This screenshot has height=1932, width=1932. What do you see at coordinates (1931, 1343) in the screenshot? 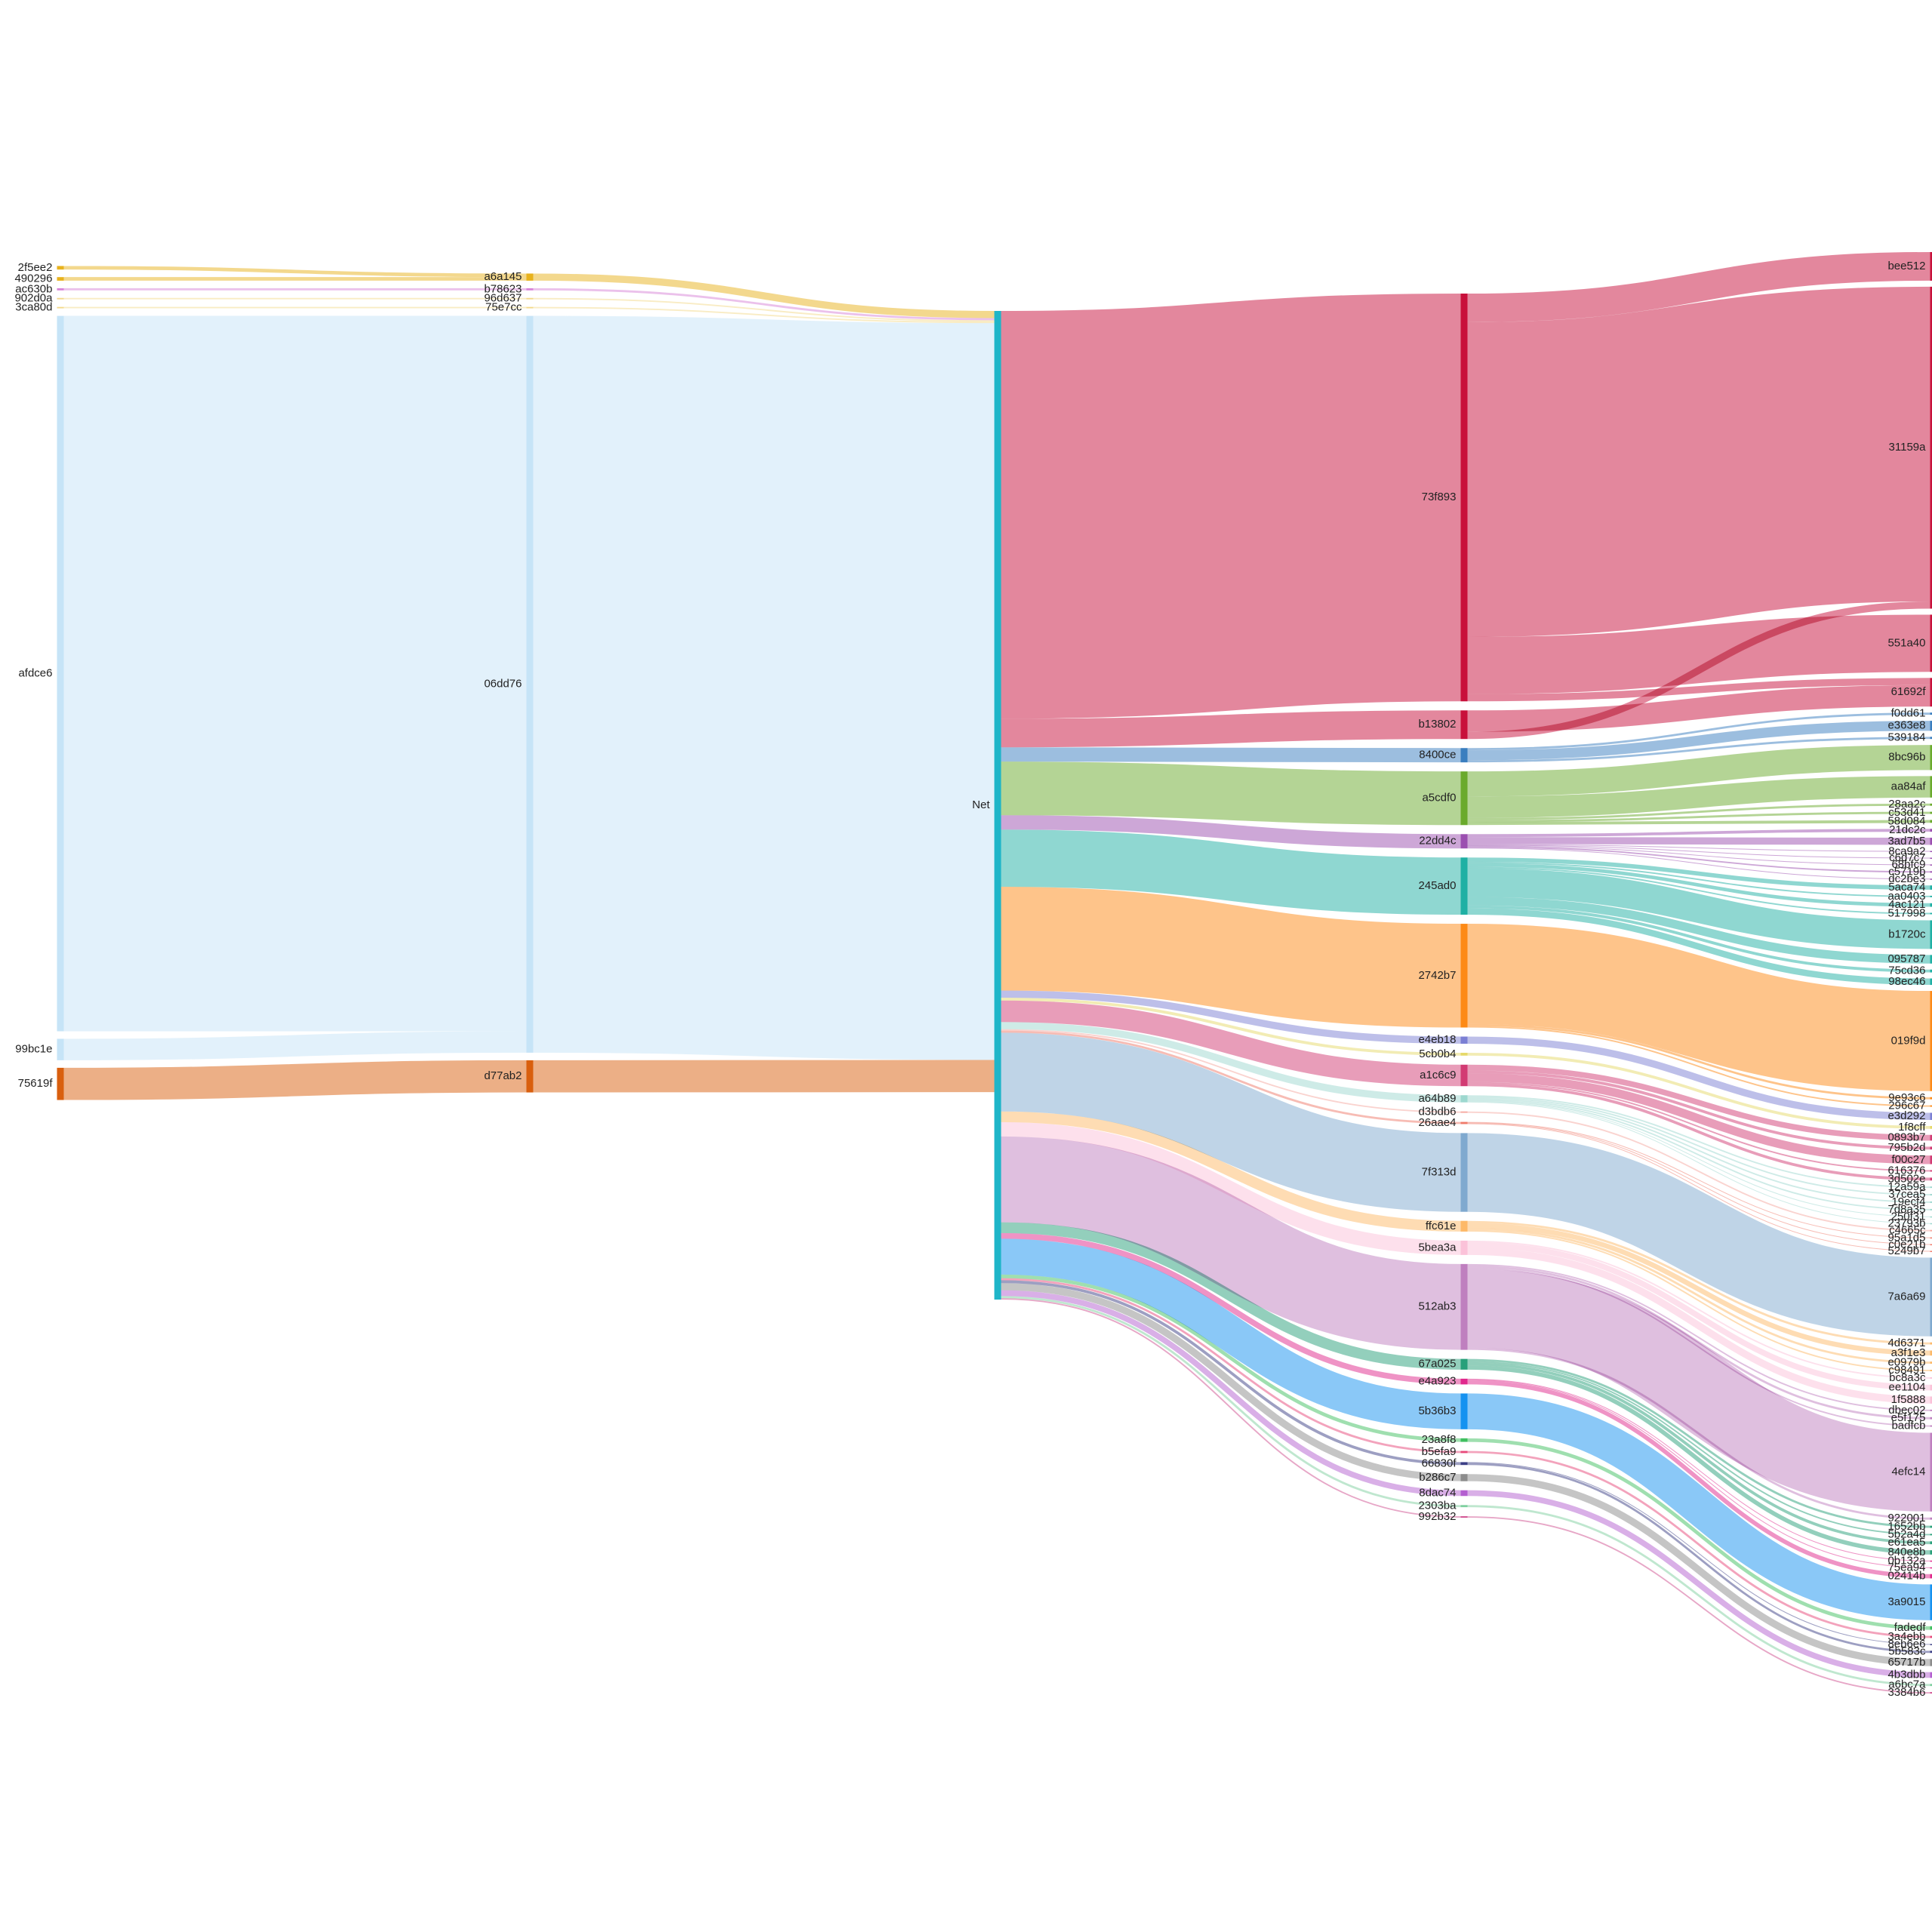
I see `node-4d6371` at bounding box center [1931, 1343].